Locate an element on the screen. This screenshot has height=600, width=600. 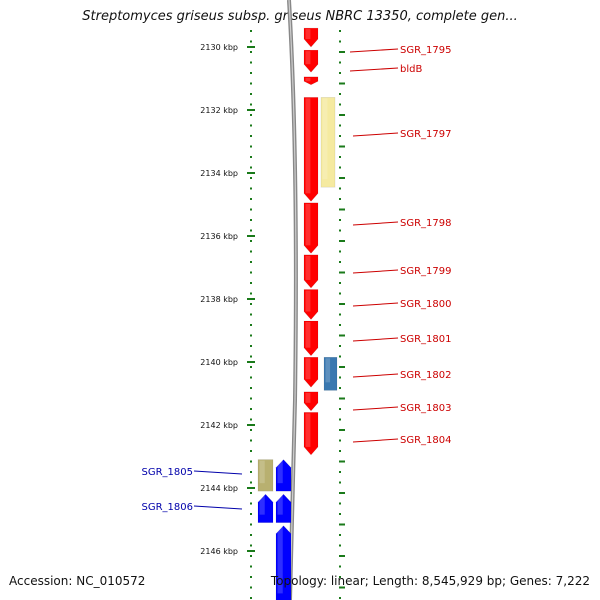
scale-label: 2146 kbp is located at coordinates (219, 551).